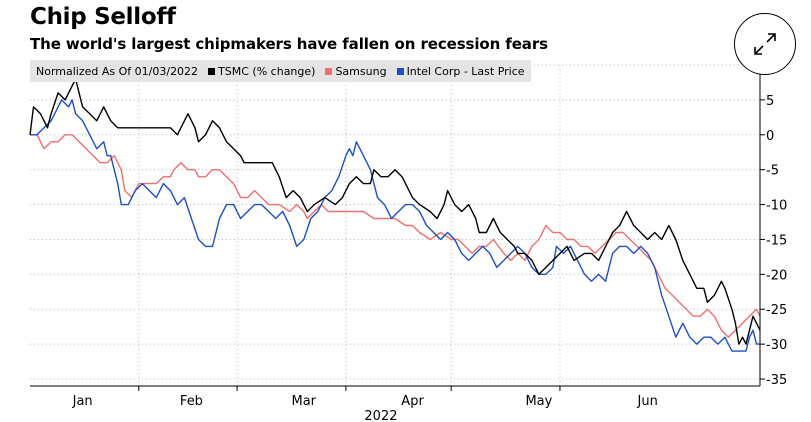  I want to click on expand-button, so click(765, 44).